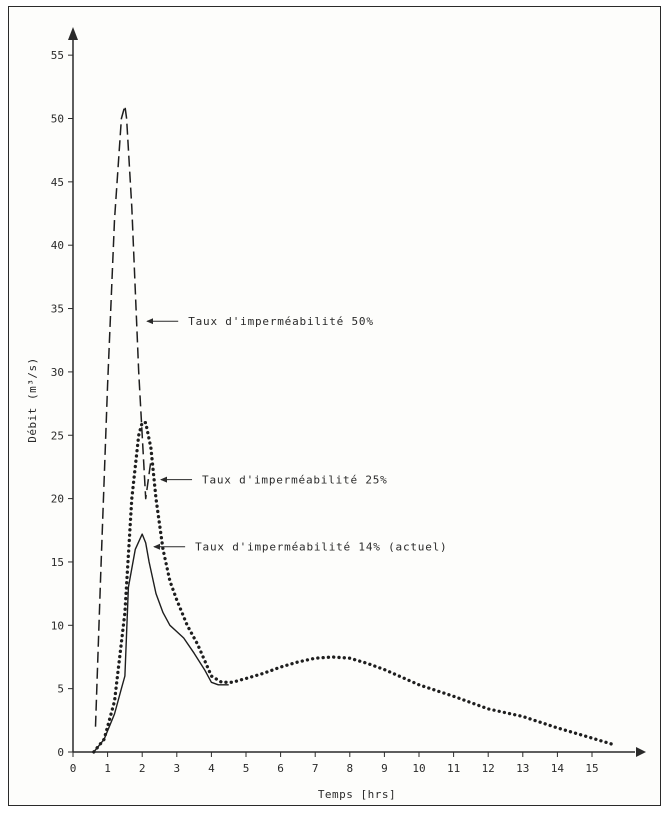 This screenshot has width=671, height=814. What do you see at coordinates (349, 768) in the screenshot?
I see `x-tick-label: 8` at bounding box center [349, 768].